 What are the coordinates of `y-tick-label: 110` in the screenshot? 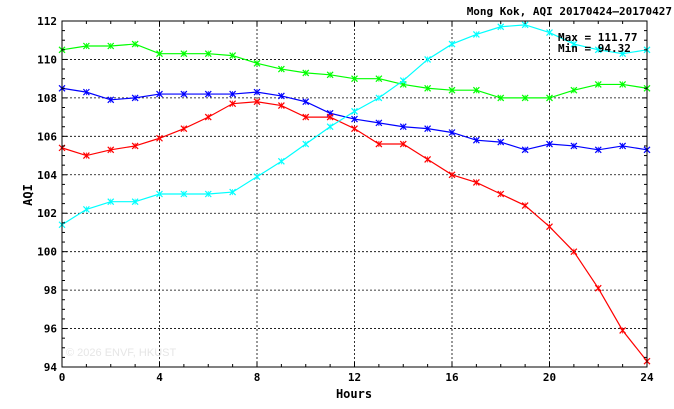 It's located at (47, 59).